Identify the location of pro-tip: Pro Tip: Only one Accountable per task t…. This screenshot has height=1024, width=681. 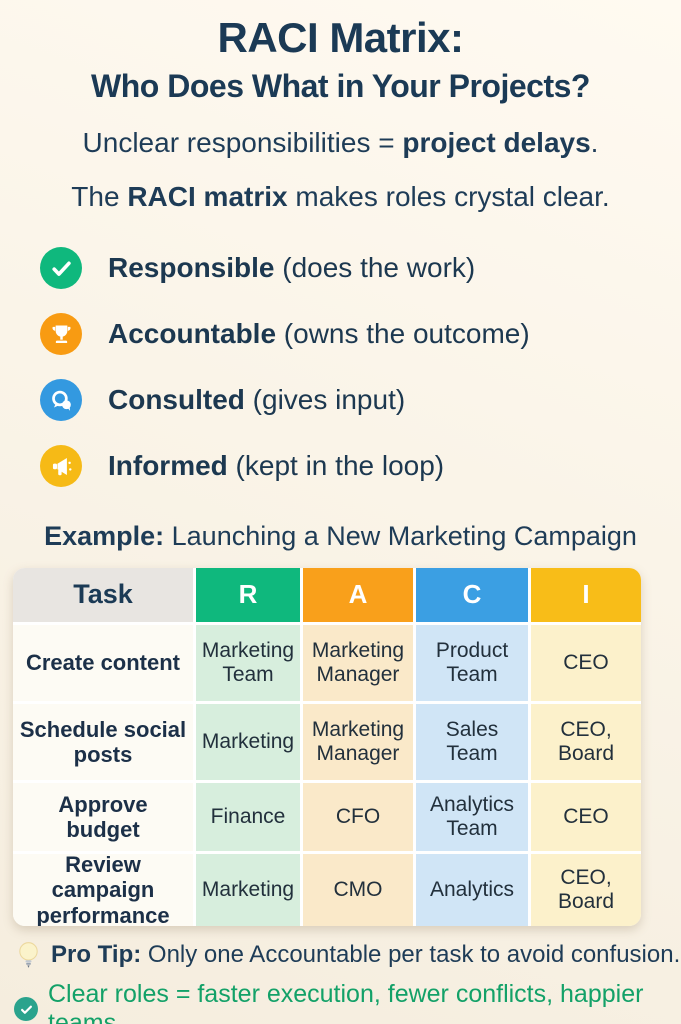
(348, 955).